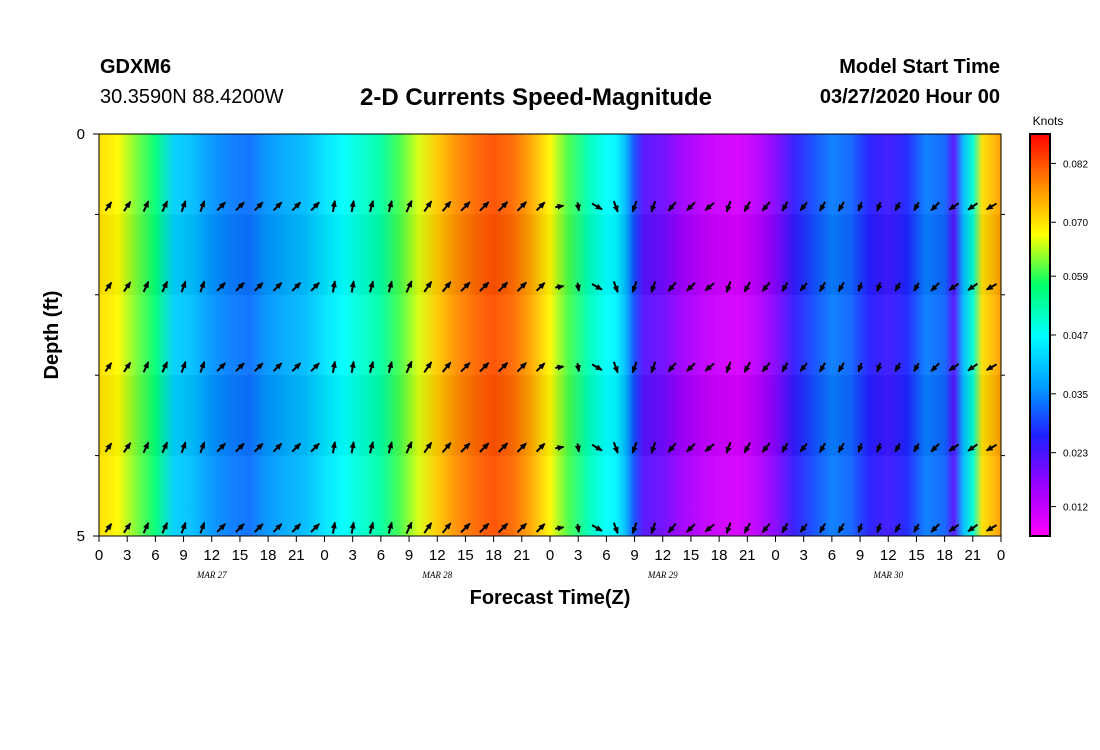  What do you see at coordinates (1075, 508) in the screenshot?
I see `colorbar-tick-label: 0.012` at bounding box center [1075, 508].